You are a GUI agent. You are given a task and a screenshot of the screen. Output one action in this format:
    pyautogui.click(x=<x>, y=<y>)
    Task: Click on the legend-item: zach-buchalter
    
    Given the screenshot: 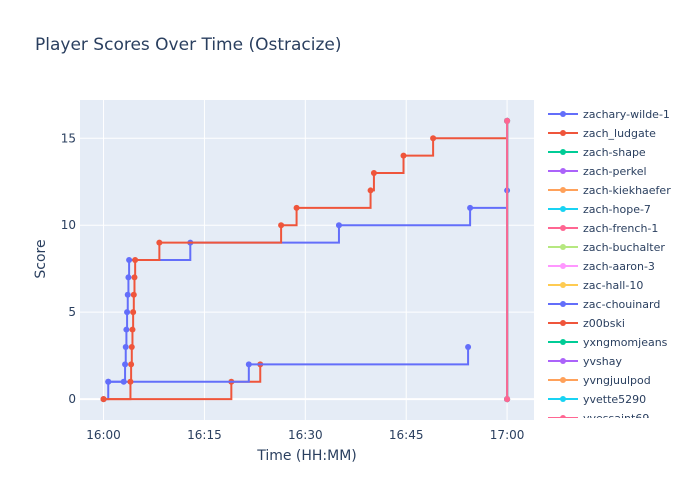 What is the action you would take?
    pyautogui.click(x=606, y=247)
    